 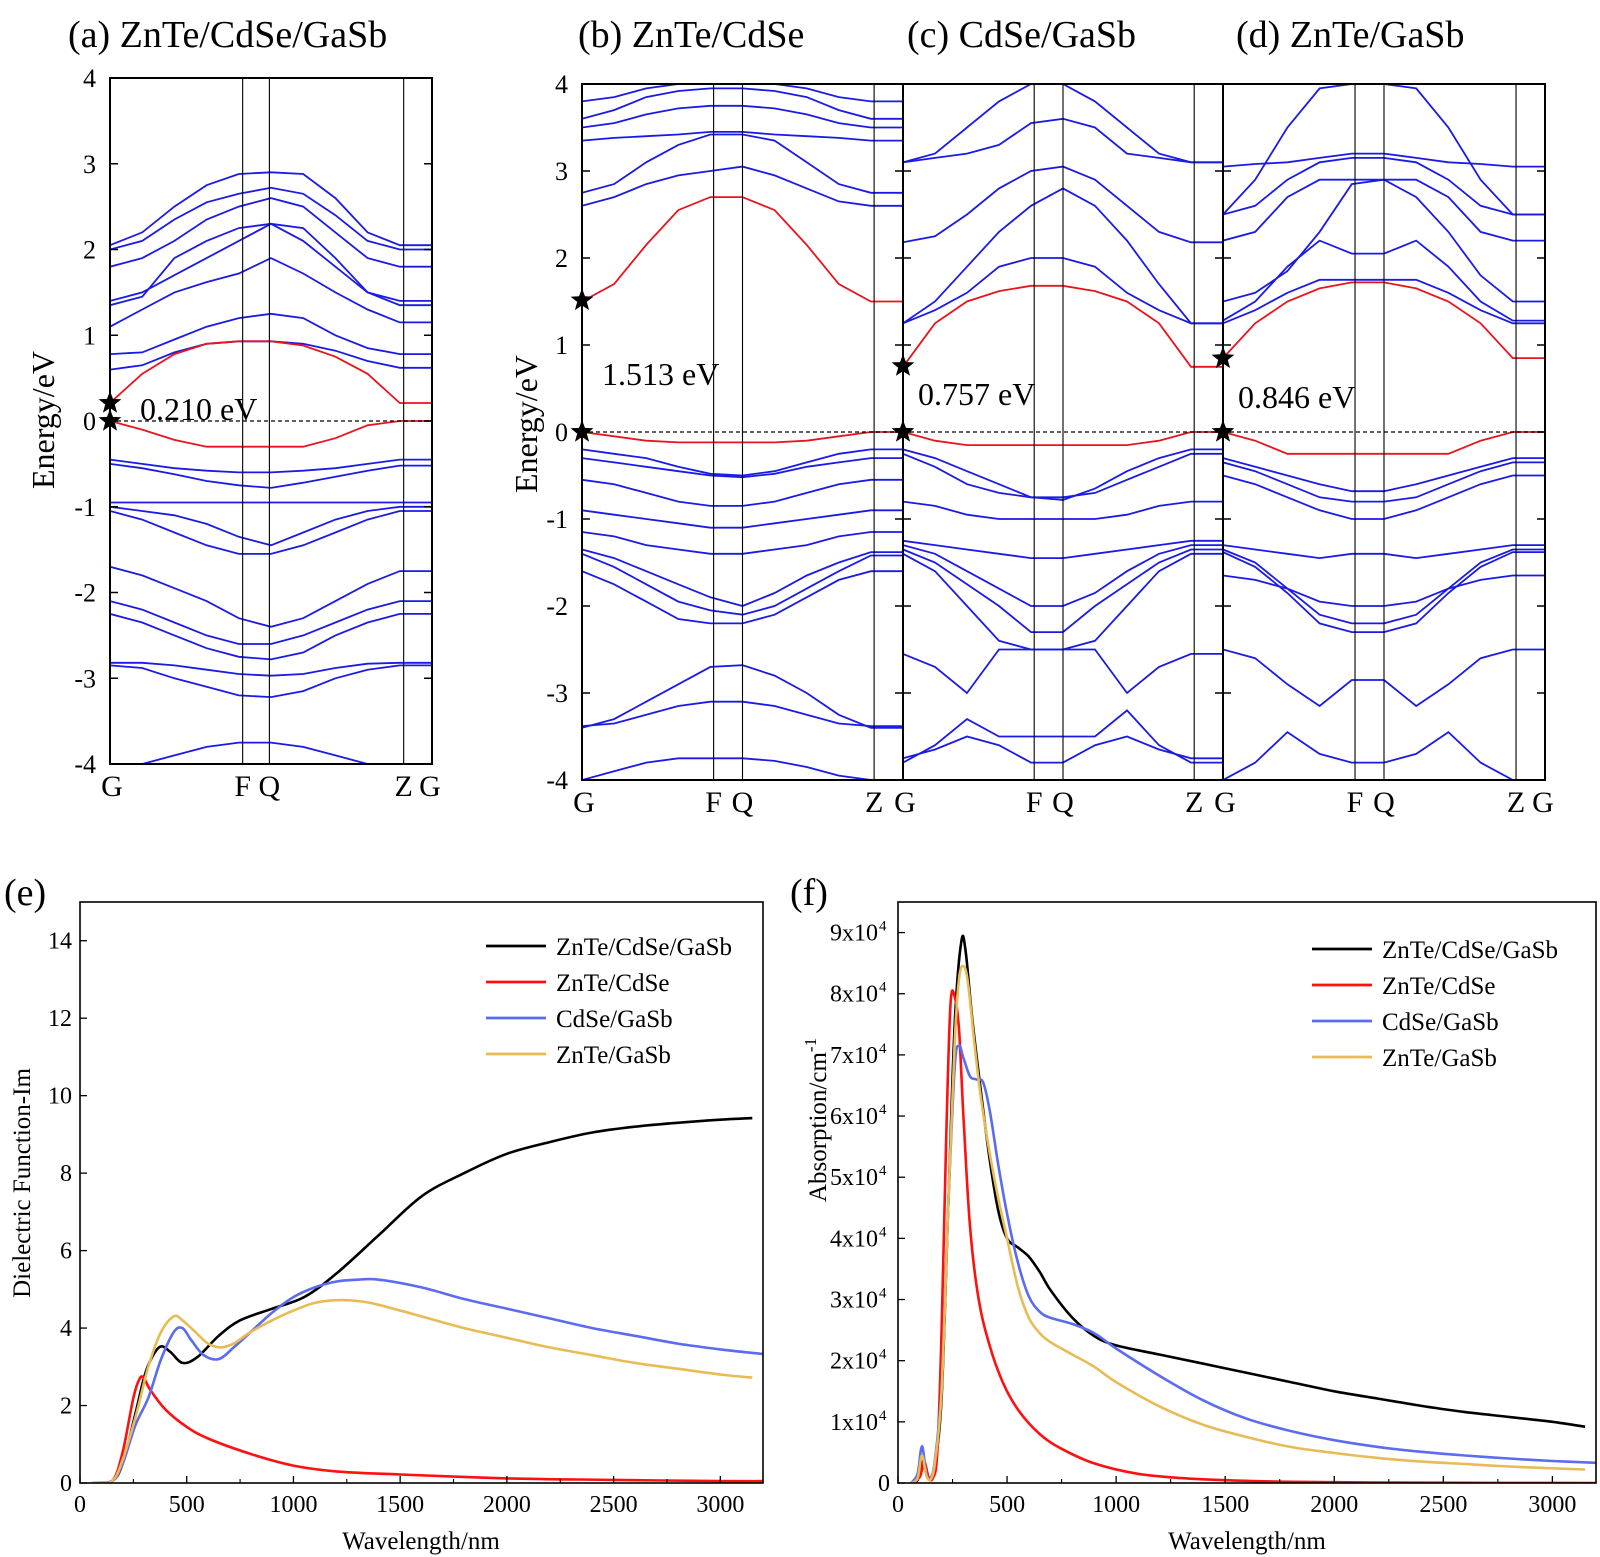 I want to click on y-tick-label: 3x10, so click(x=854, y=1301).